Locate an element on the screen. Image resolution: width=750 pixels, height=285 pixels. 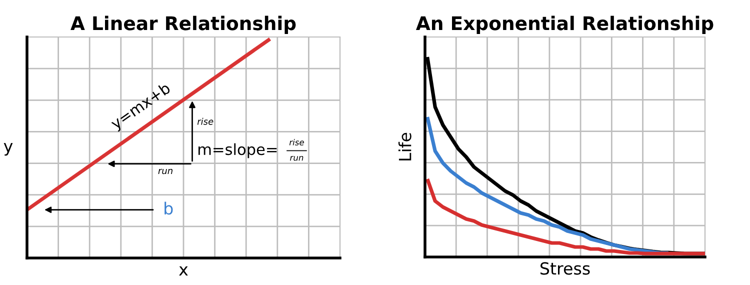
x-axis-title: Stress is located at coordinates (565, 268).